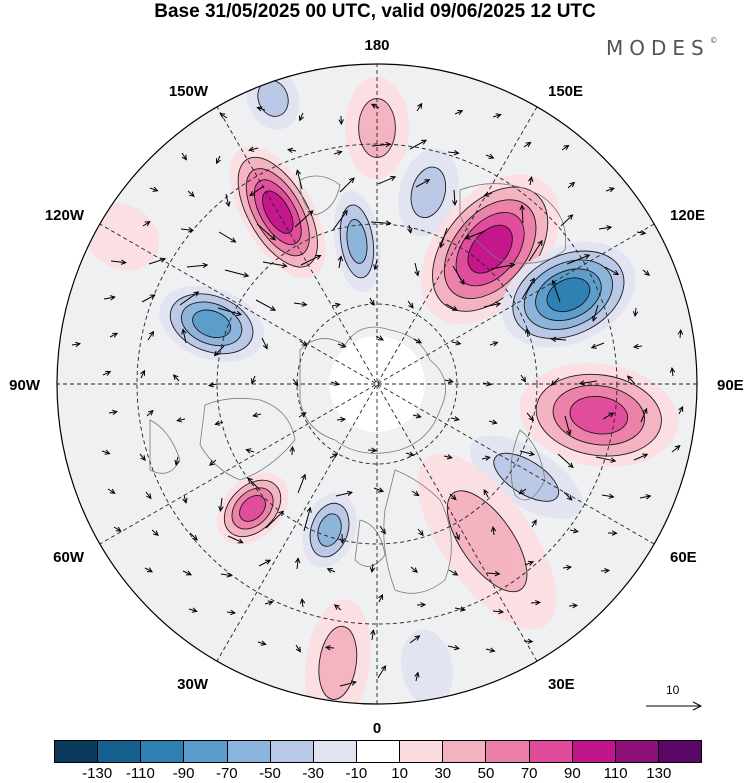 This screenshot has height=783, width=750. Describe the element at coordinates (399, 773) in the screenshot. I see `colorbar-tick-label: 10` at that location.